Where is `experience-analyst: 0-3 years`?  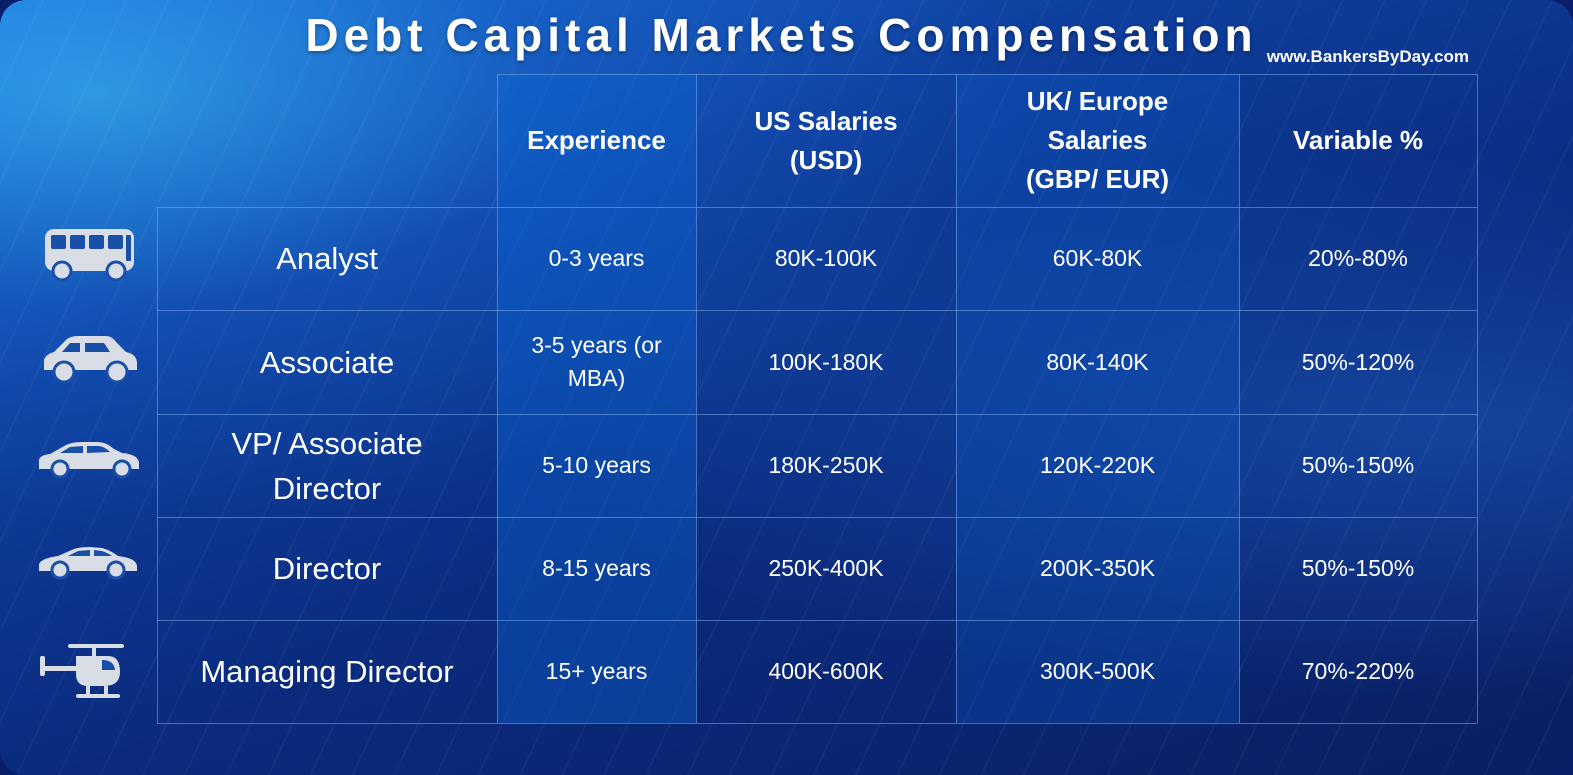 experience-analyst: 0-3 years is located at coordinates (596, 258).